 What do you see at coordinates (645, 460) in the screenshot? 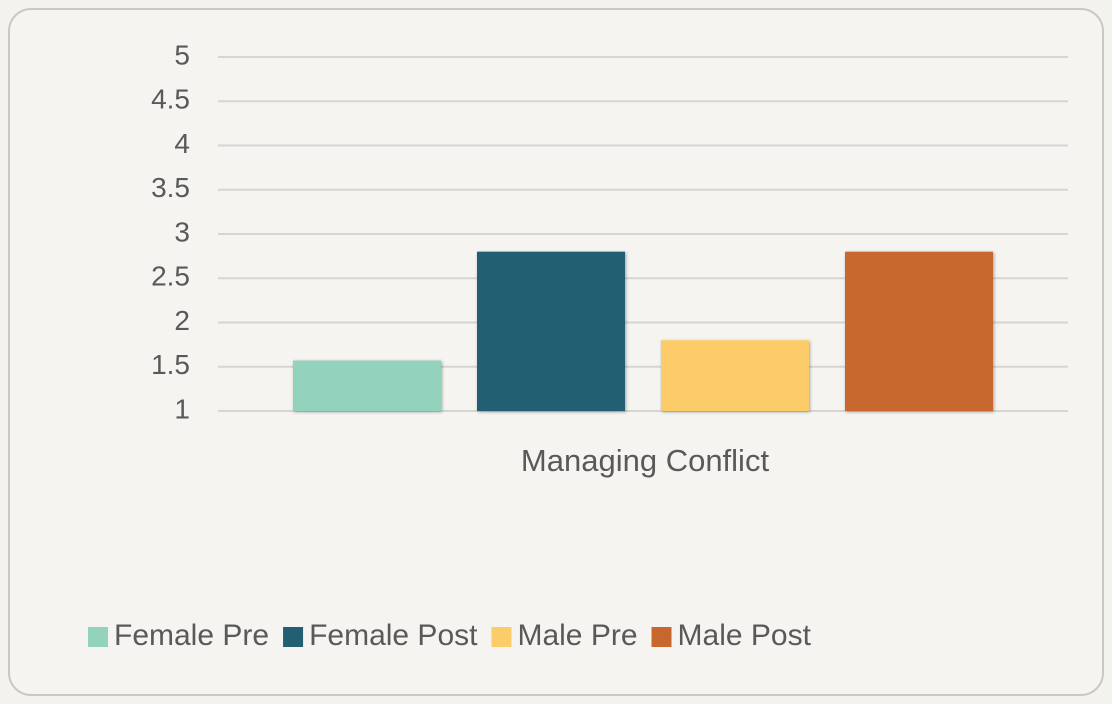
I see `x-tick-label: Managing Conflict` at bounding box center [645, 460].